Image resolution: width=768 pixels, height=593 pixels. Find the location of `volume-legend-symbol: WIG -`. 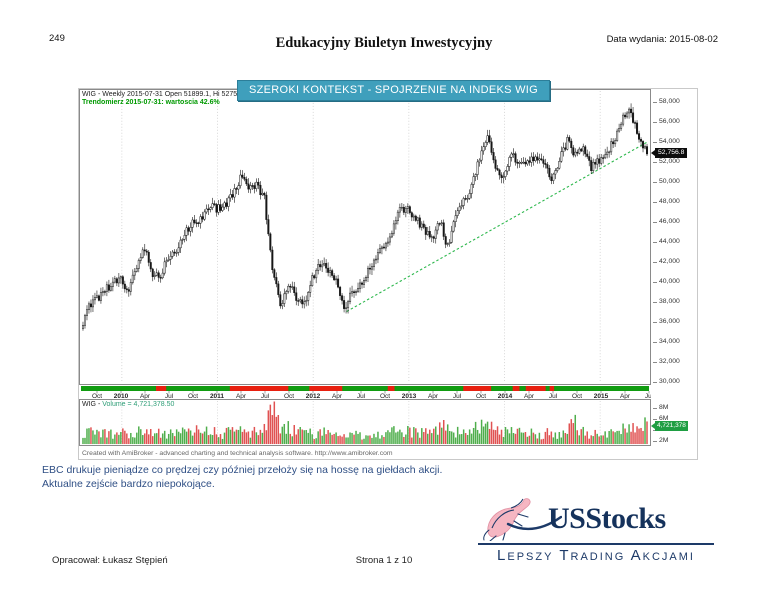

volume-legend-symbol: WIG - is located at coordinates (92, 404).